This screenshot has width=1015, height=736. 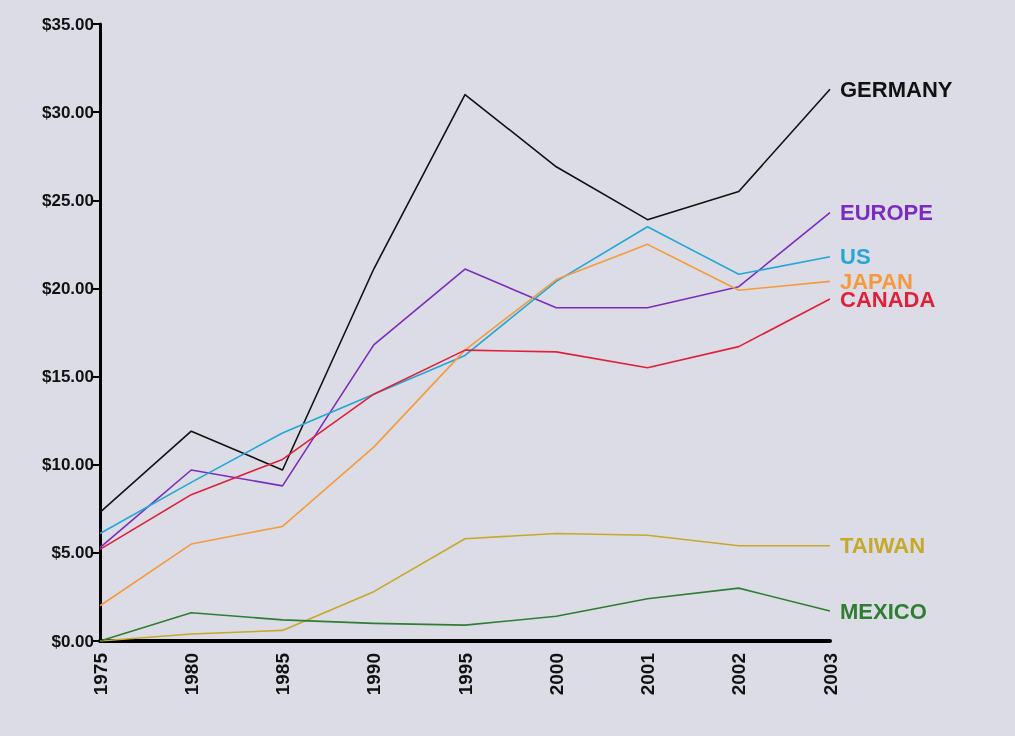 What do you see at coordinates (556, 674) in the screenshot?
I see `x-tick-label: 2000` at bounding box center [556, 674].